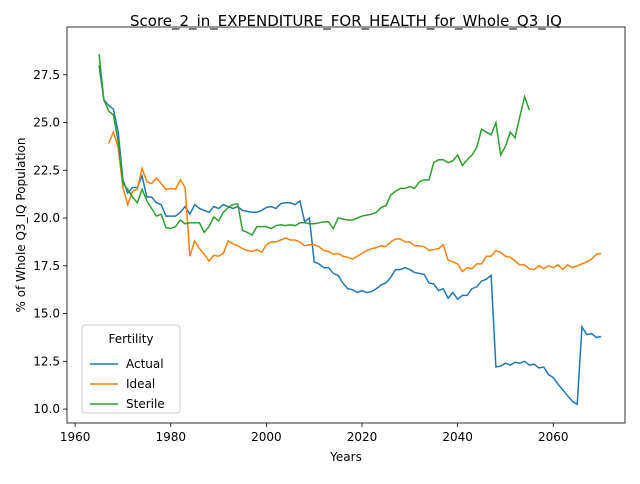 The image size is (640, 484). I want to click on y-tick-label: 17.5, so click(46, 266).